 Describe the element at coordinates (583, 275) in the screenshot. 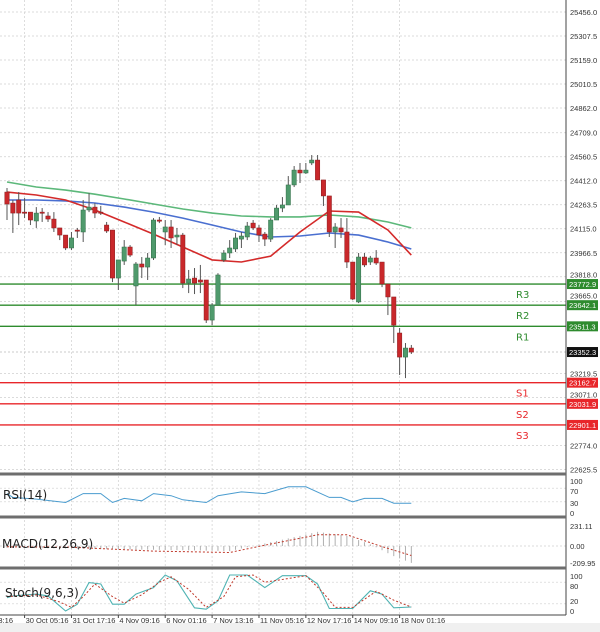

I see `price-tick-label: 23818.0` at that location.